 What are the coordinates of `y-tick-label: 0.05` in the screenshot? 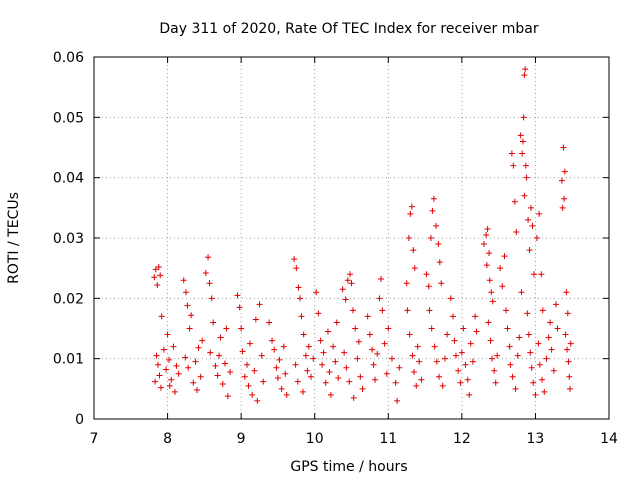 It's located at (68, 118).